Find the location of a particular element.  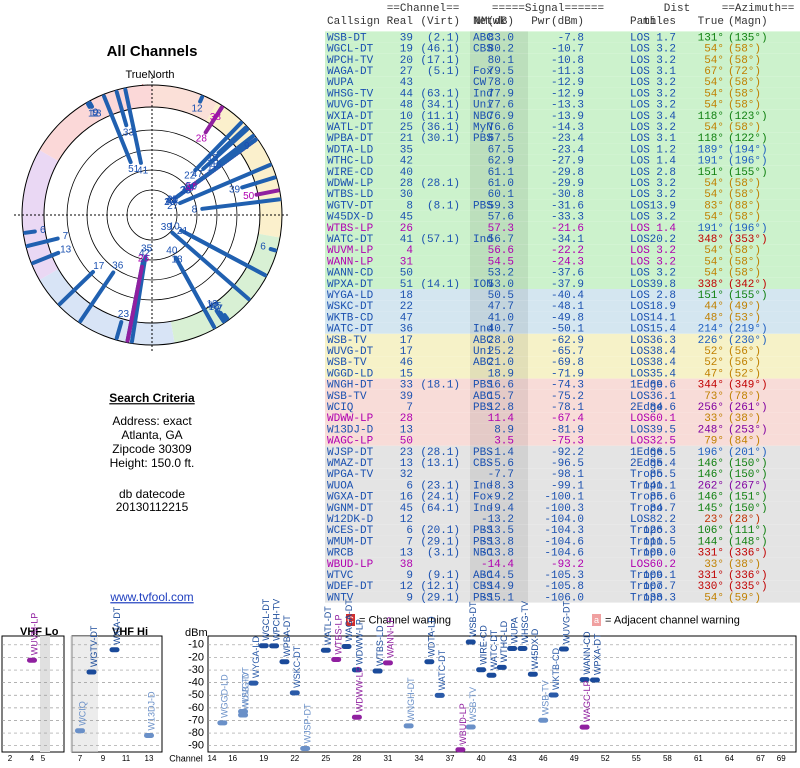

signal-label: WUVG-DT is located at coordinates (566, 621).